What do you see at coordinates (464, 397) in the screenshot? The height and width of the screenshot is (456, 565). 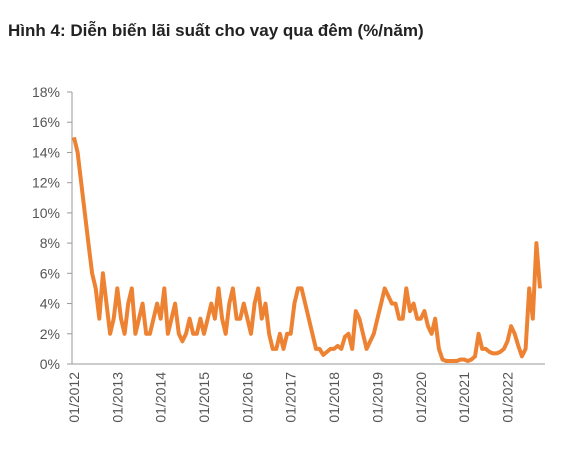 I see `x-tick-label: 01/2021` at bounding box center [464, 397].